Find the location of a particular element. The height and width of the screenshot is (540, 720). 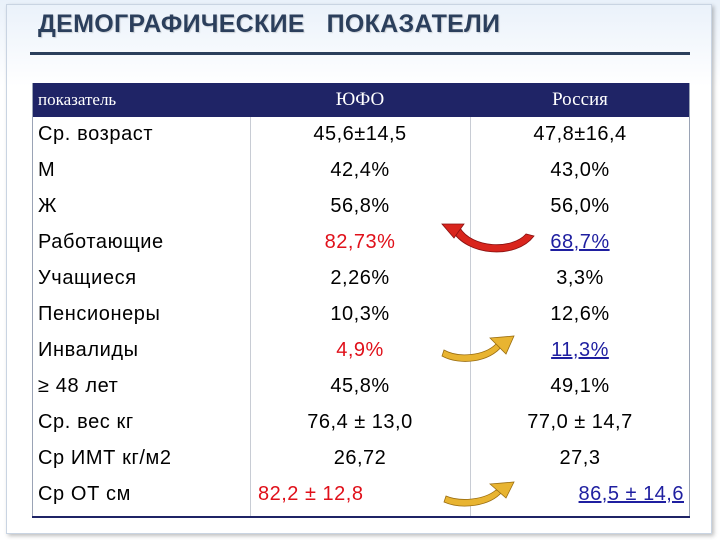

row-label: Учащиеся is located at coordinates (87, 278).